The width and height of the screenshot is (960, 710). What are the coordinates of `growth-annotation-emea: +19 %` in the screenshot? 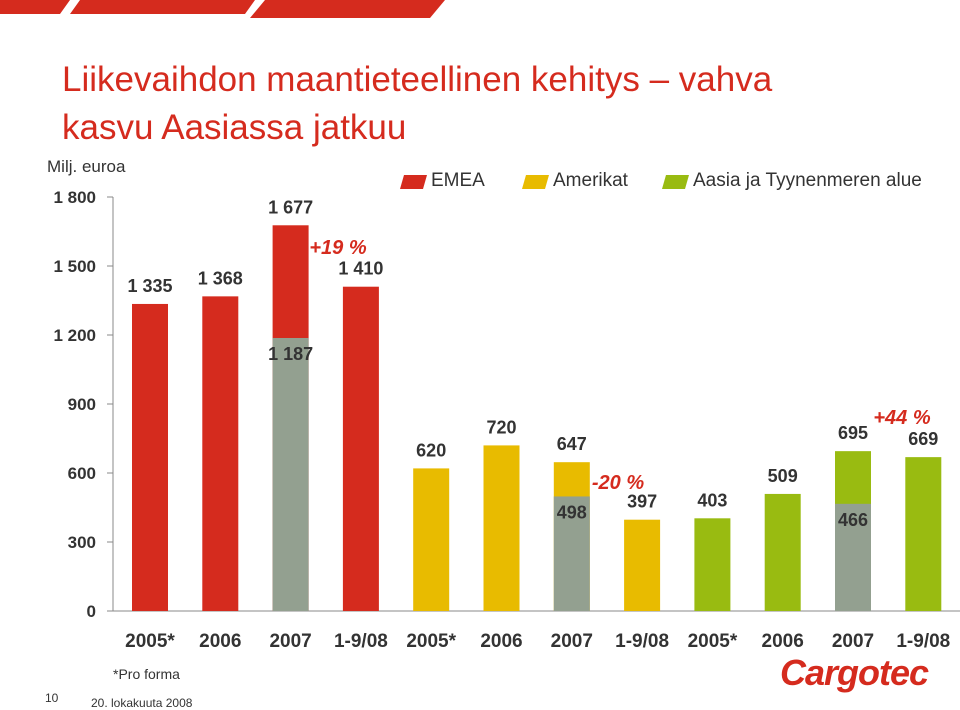 It's located at (337, 248).